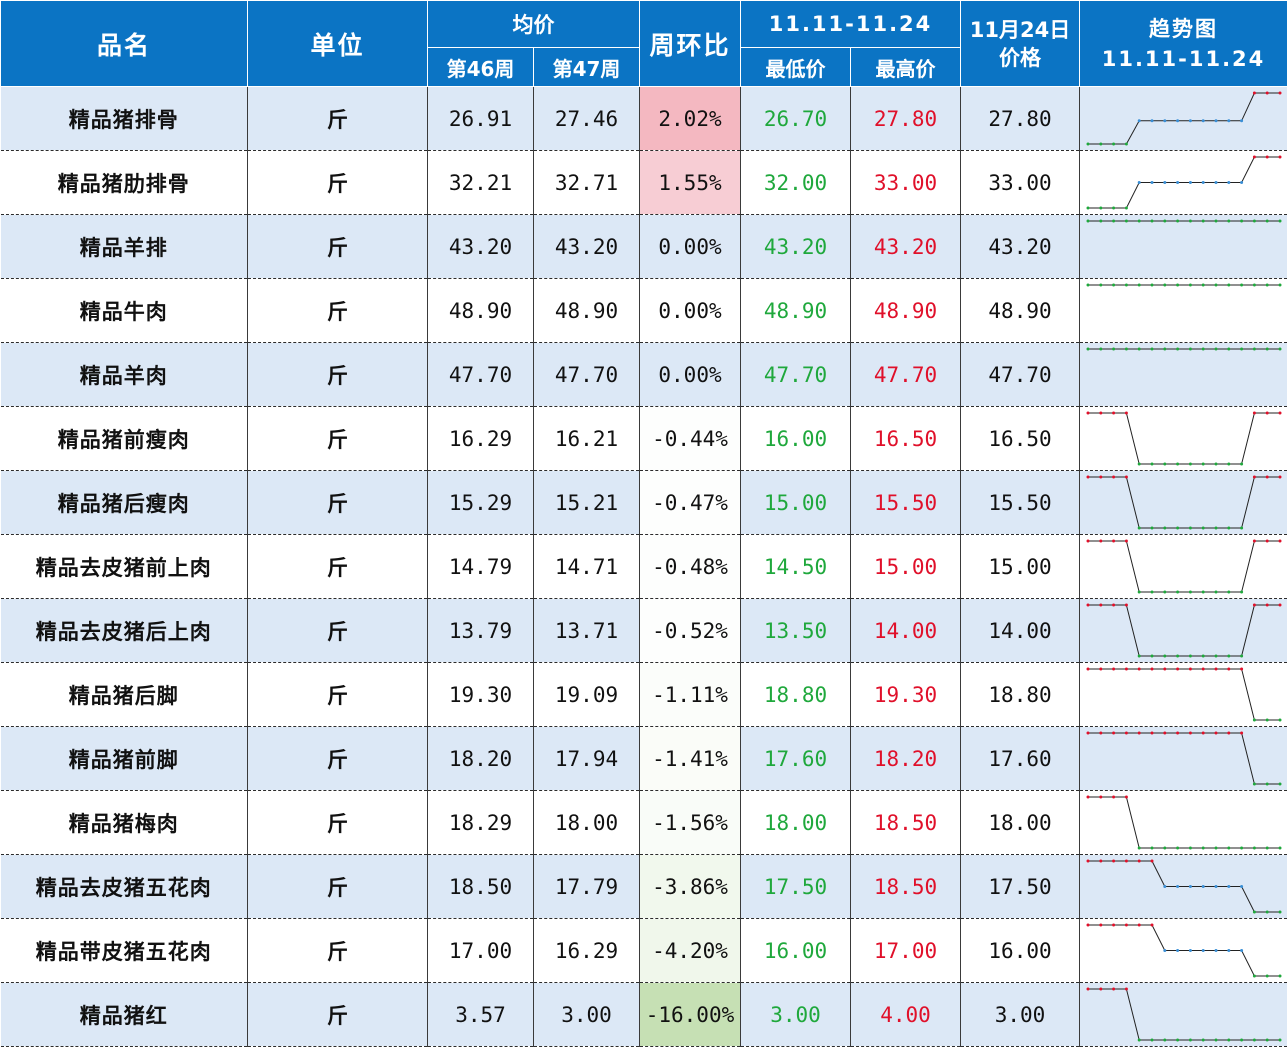  I want to click on table-row: 精品猪后瘦肉斤 15.29 15.21 -0.47% 15.00 15.50 15.50, so click(643, 502).